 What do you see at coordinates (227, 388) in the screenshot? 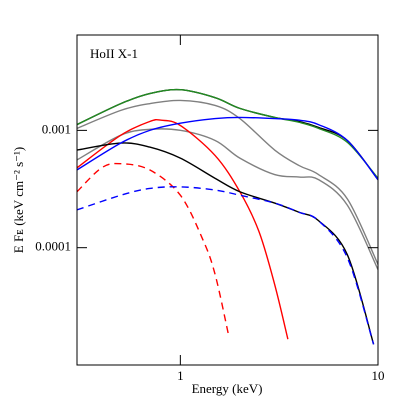
I see `x-axis-label: Energy (keV)` at bounding box center [227, 388].